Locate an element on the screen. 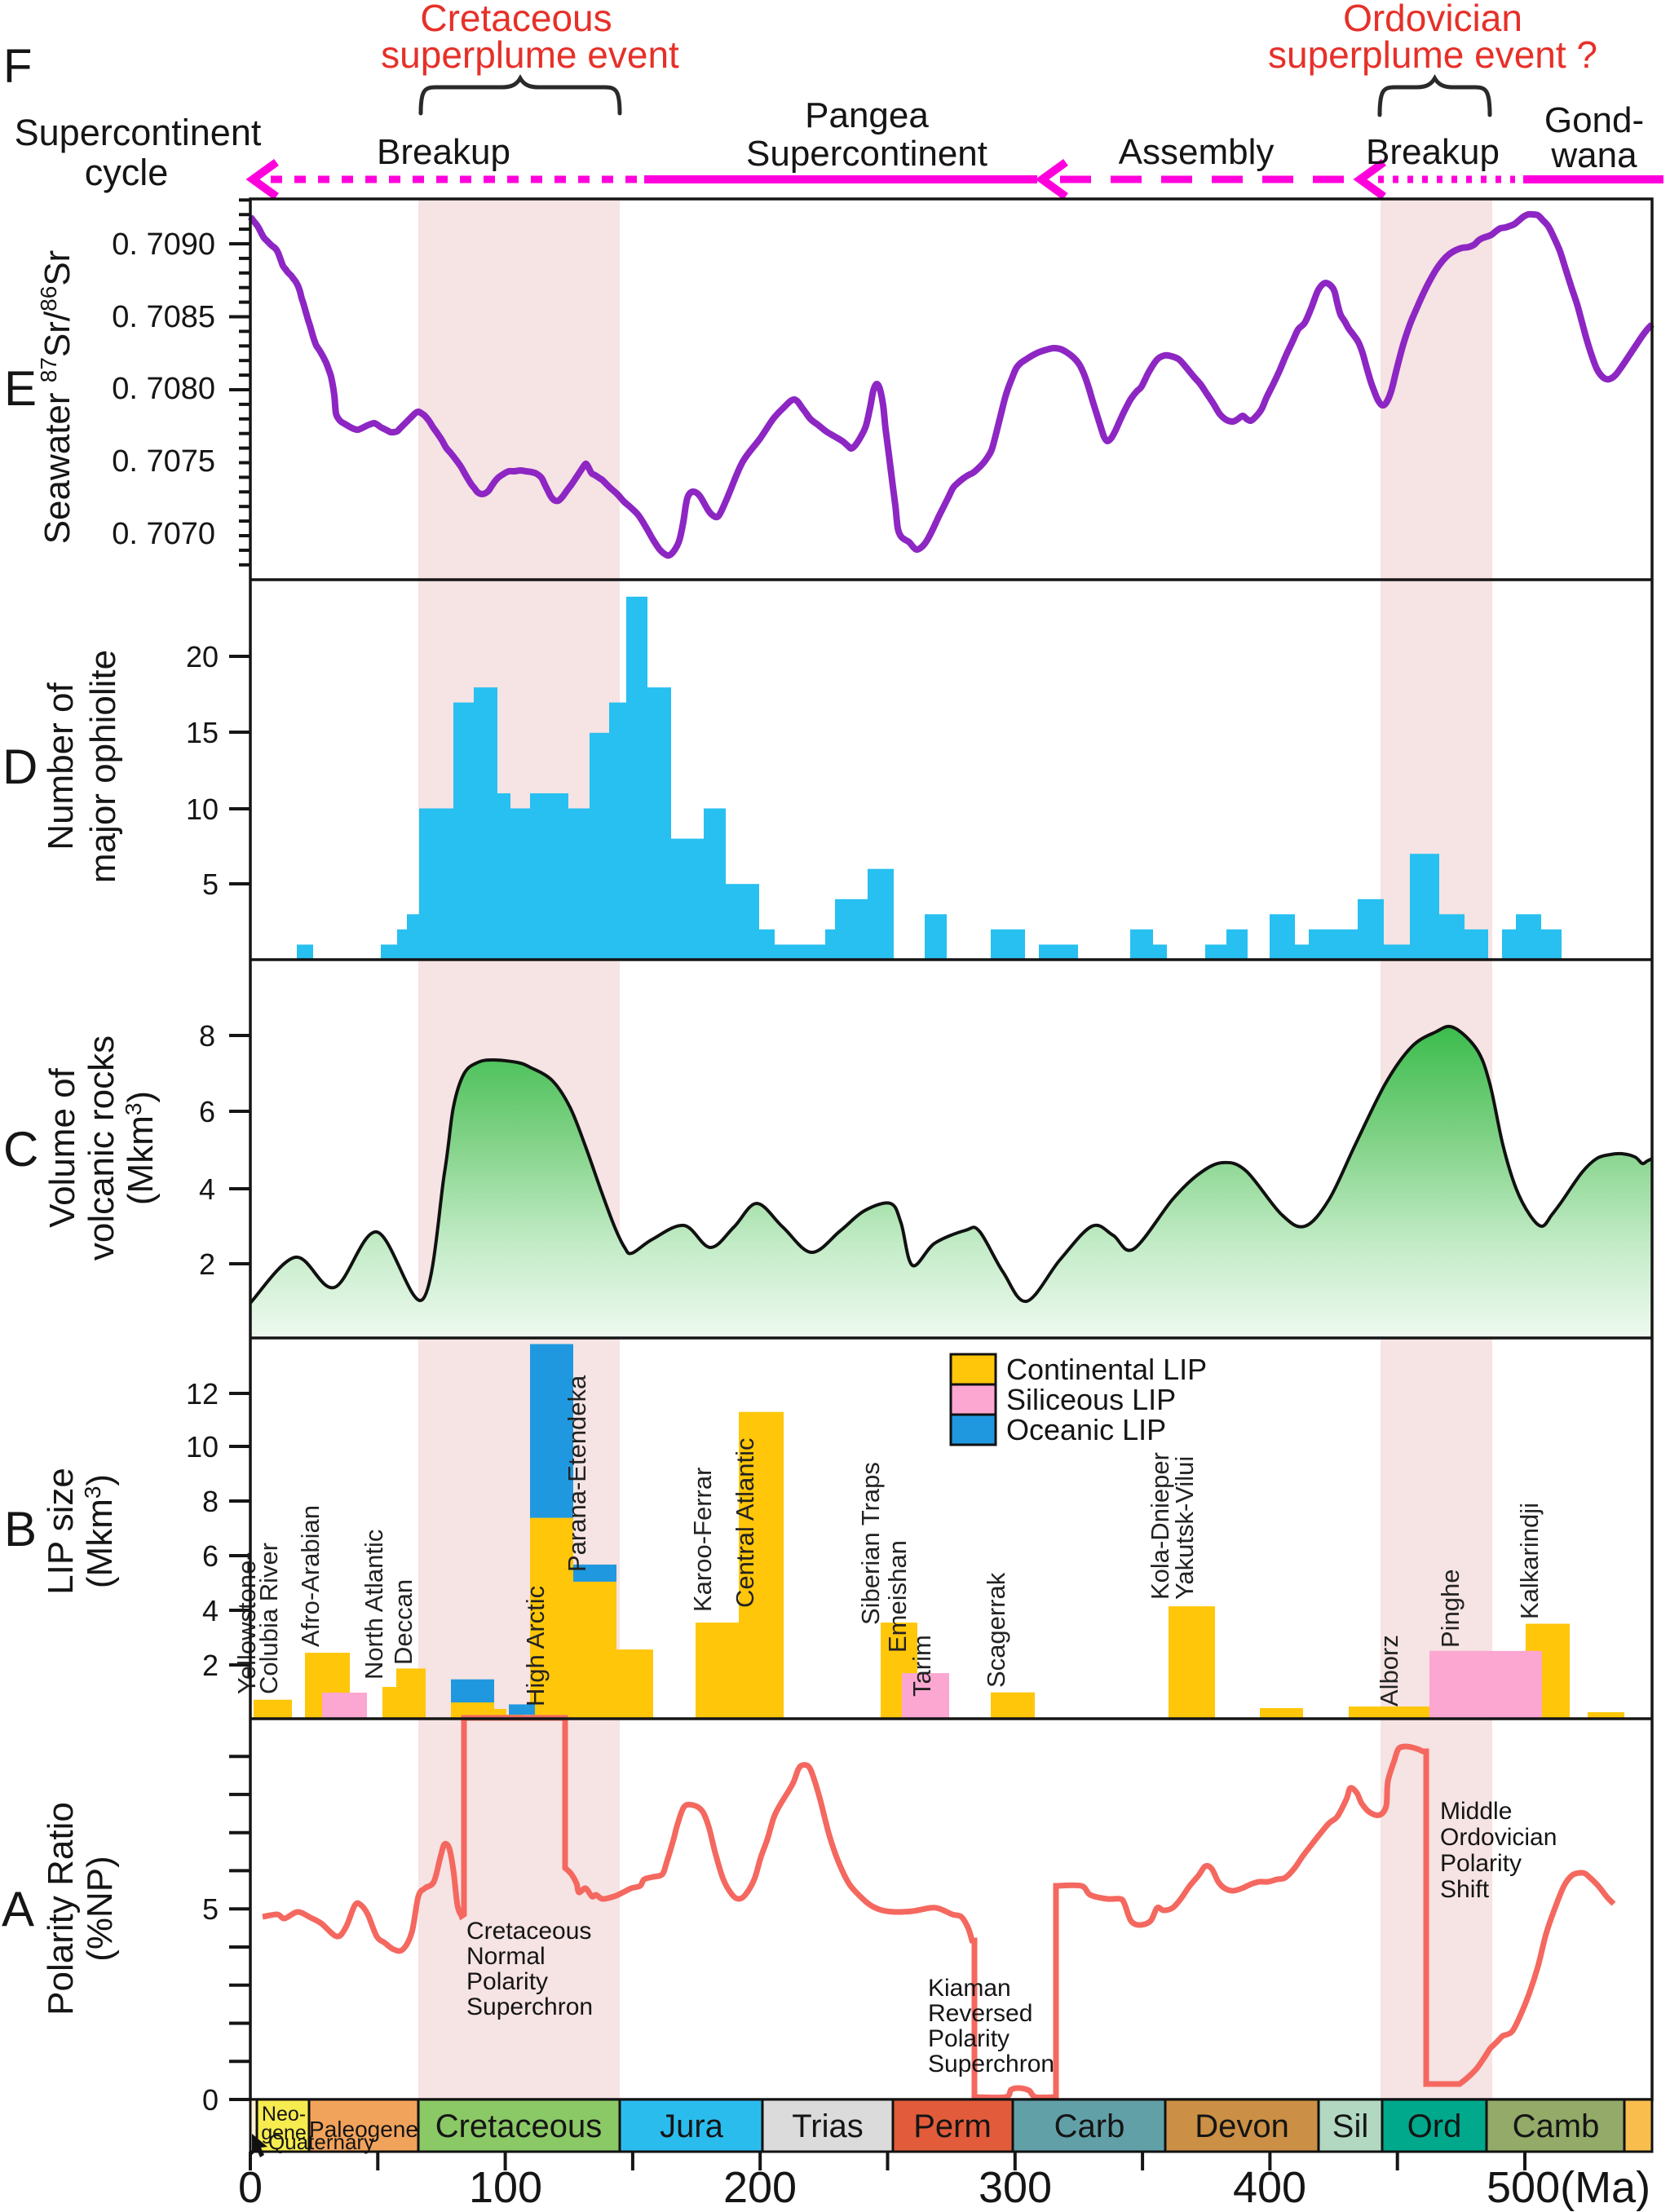 Image resolution: width=1670 pixels, height=2212 pixels. svg-text: Trias is located at coordinates (827, 2126).